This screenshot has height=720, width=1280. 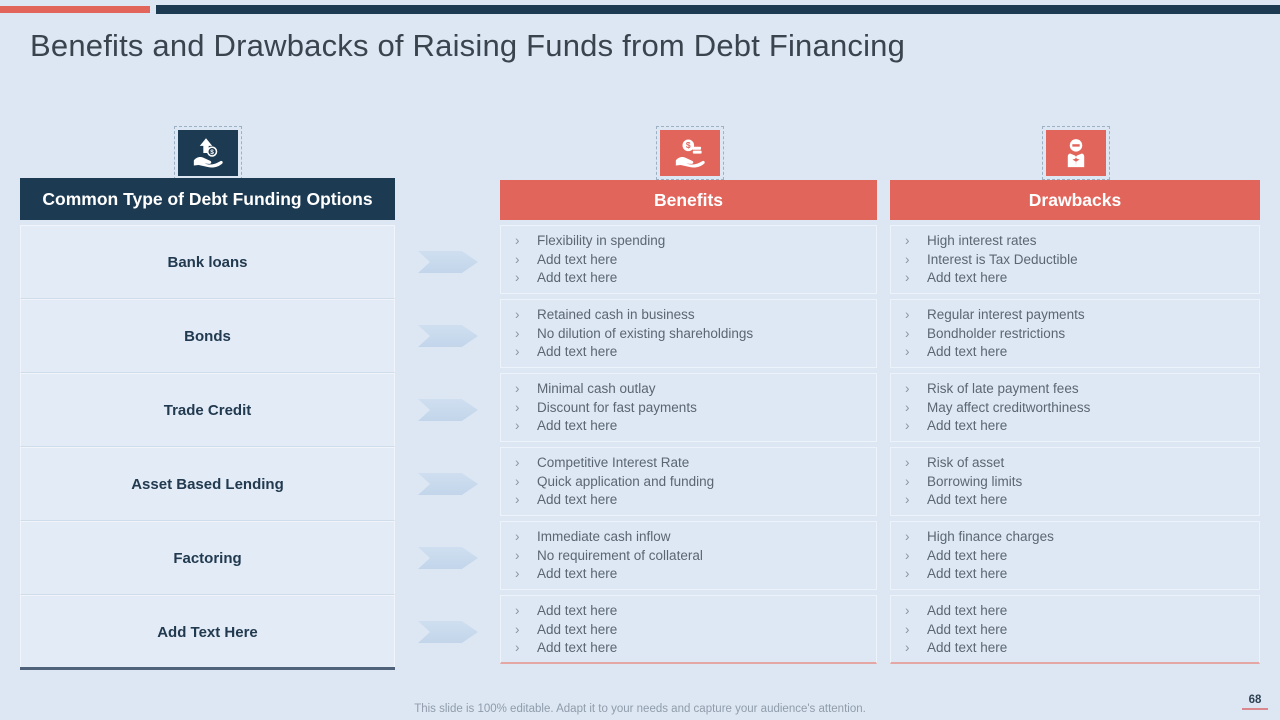 I want to click on drawbacks-header: Drawbacks, so click(x=1075, y=200).